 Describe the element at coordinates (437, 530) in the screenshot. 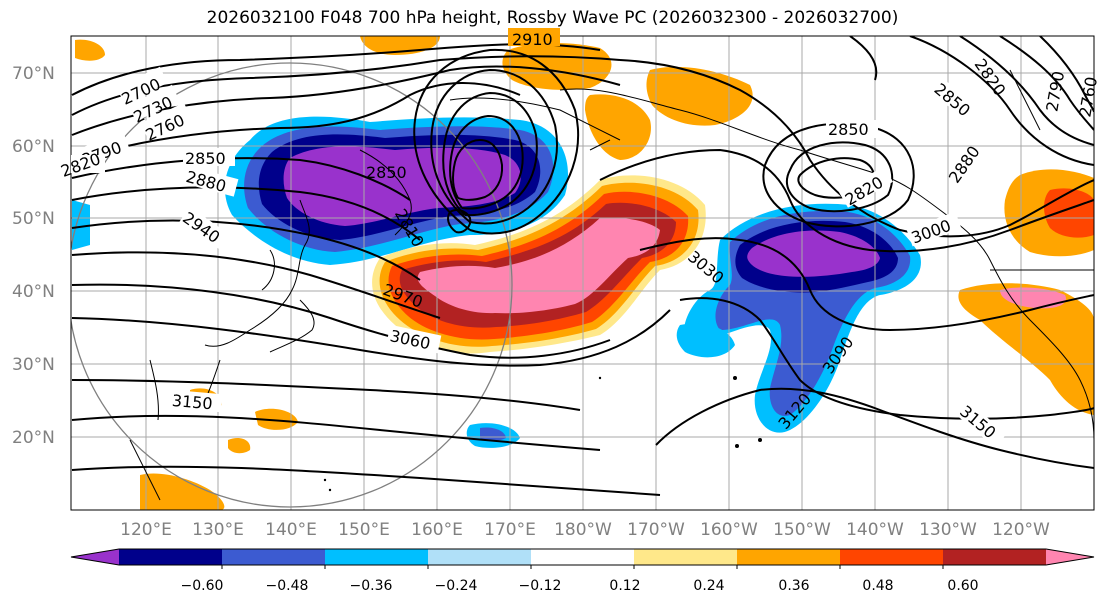

I see `lon-label: 160°E` at that location.